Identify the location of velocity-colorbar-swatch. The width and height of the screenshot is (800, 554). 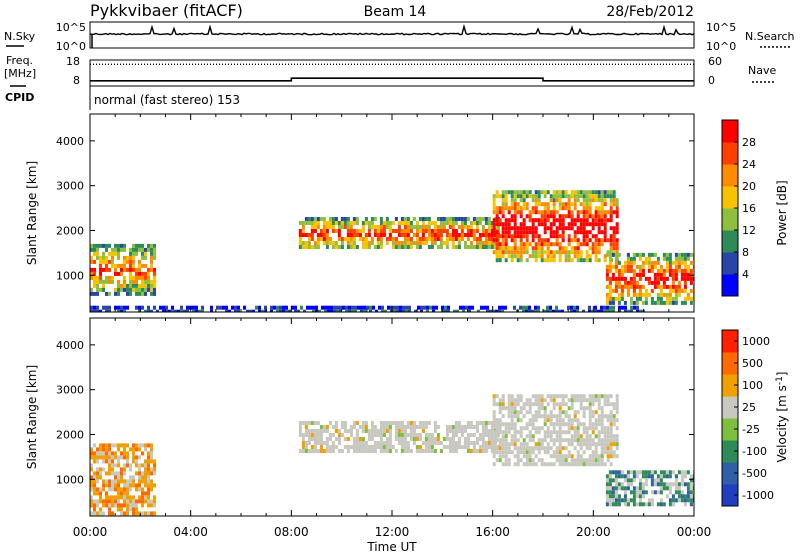
(730, 495).